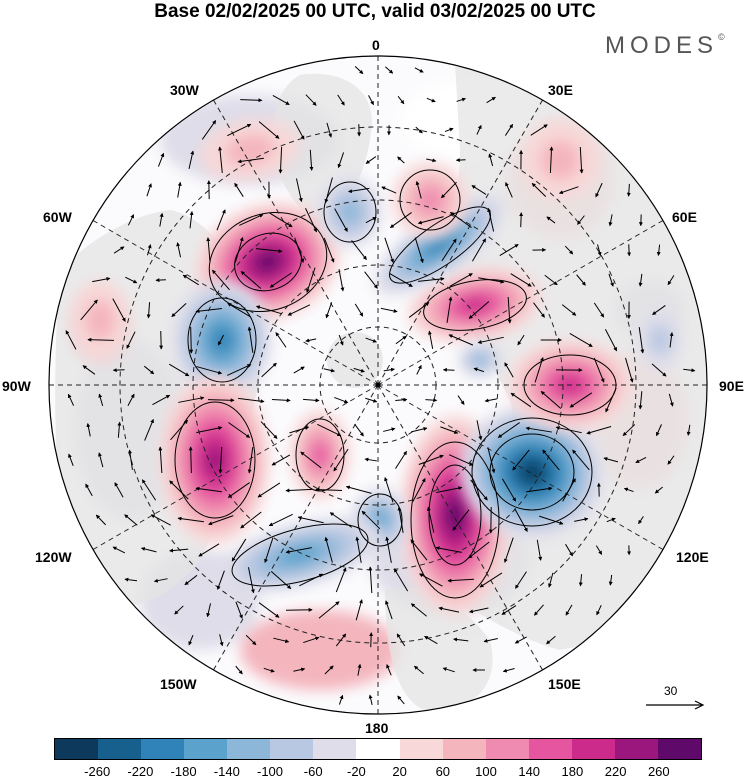  I want to click on colorbar-tick-label: 20, so click(399, 771).